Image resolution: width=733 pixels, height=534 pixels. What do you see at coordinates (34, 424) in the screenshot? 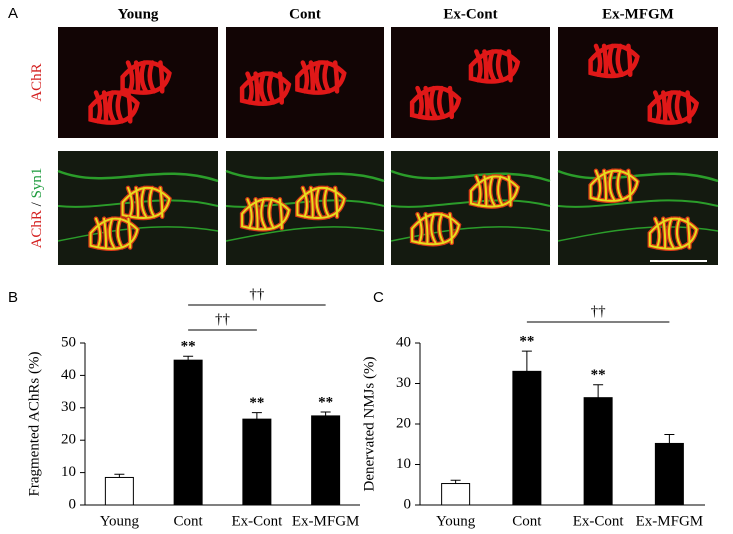
I see `y-axis-label: Fragmented AChRs (%)` at bounding box center [34, 424].